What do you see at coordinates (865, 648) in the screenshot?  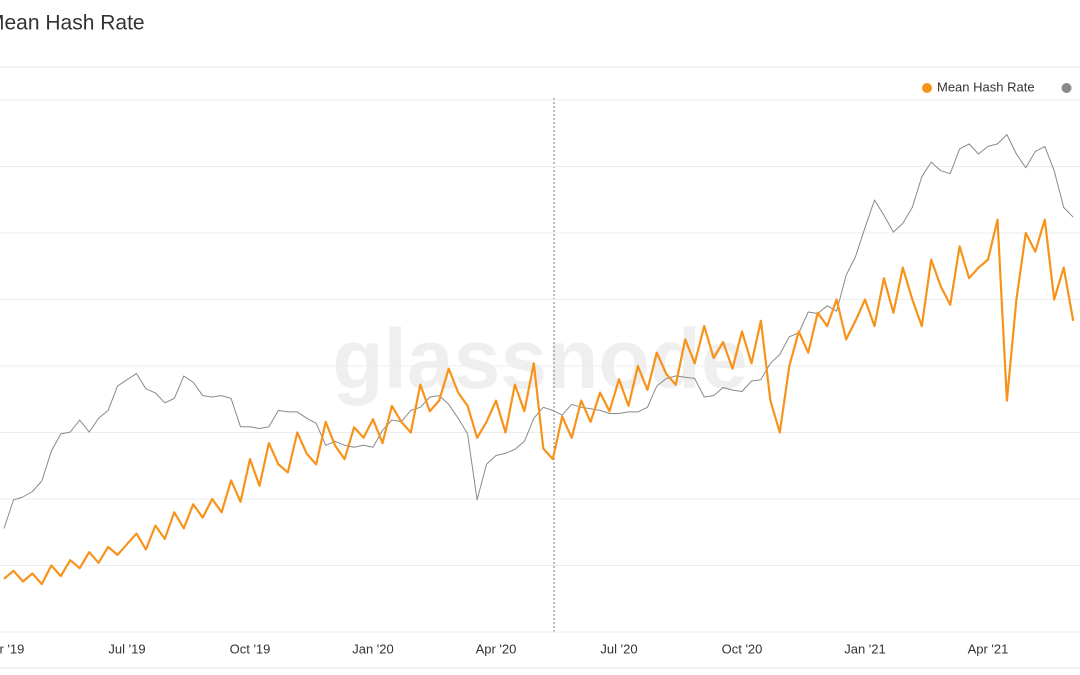 I see `x-tick-label: Jan '21` at bounding box center [865, 648].